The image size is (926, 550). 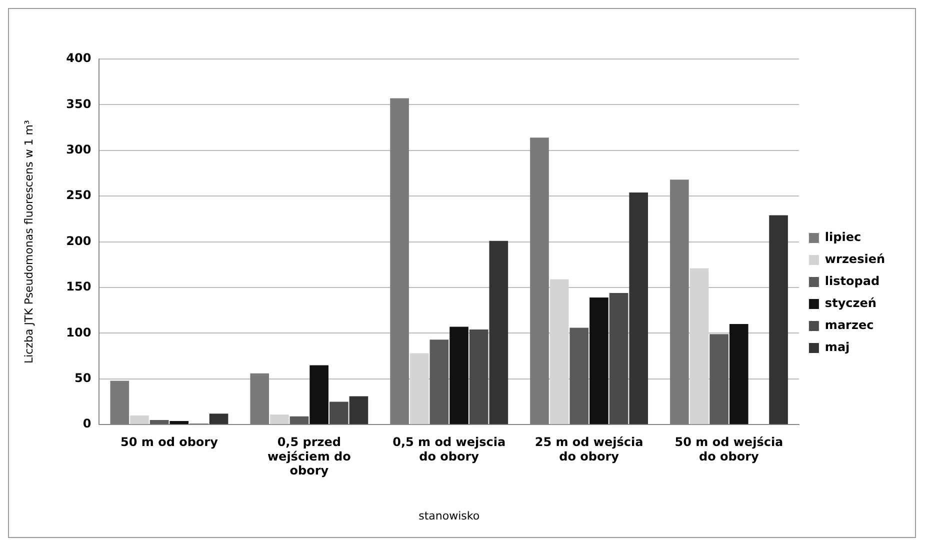 I want to click on legend-label: lipiec, so click(x=843, y=237).